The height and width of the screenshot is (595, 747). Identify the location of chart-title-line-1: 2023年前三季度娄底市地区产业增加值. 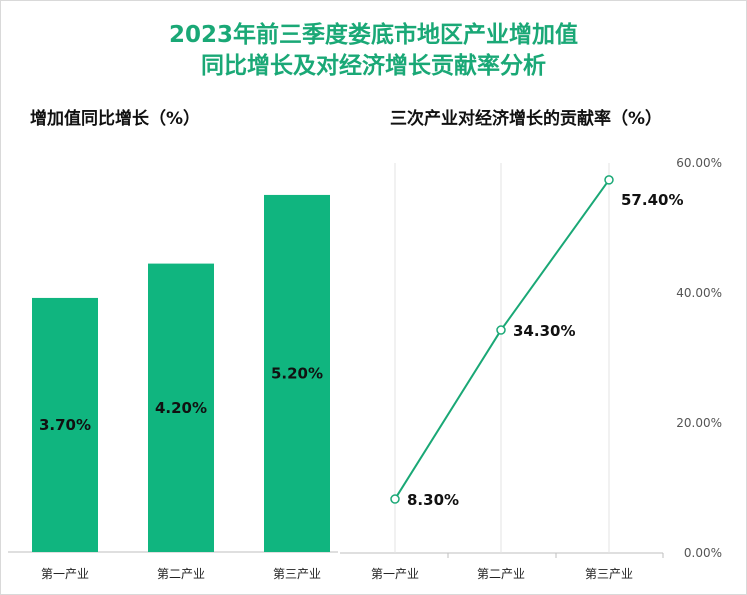
(373, 35).